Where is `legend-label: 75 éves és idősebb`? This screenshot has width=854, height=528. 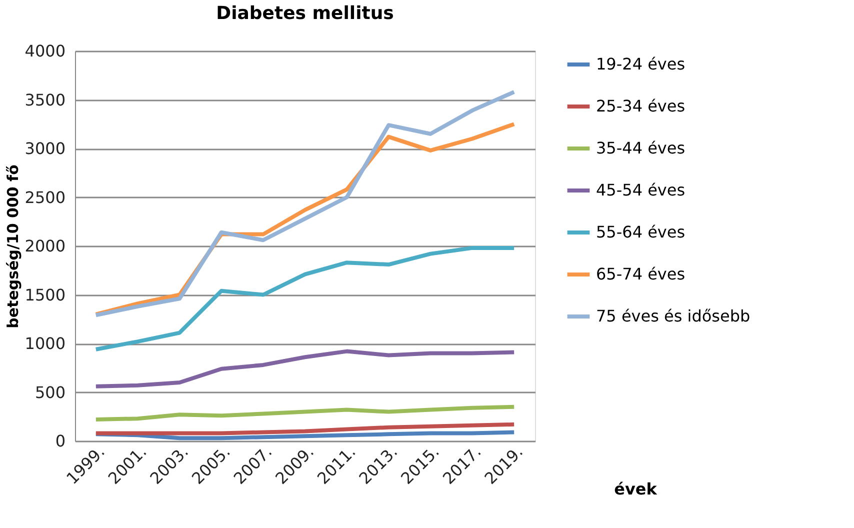
legend-label: 75 éves és idősebb is located at coordinates (673, 316).